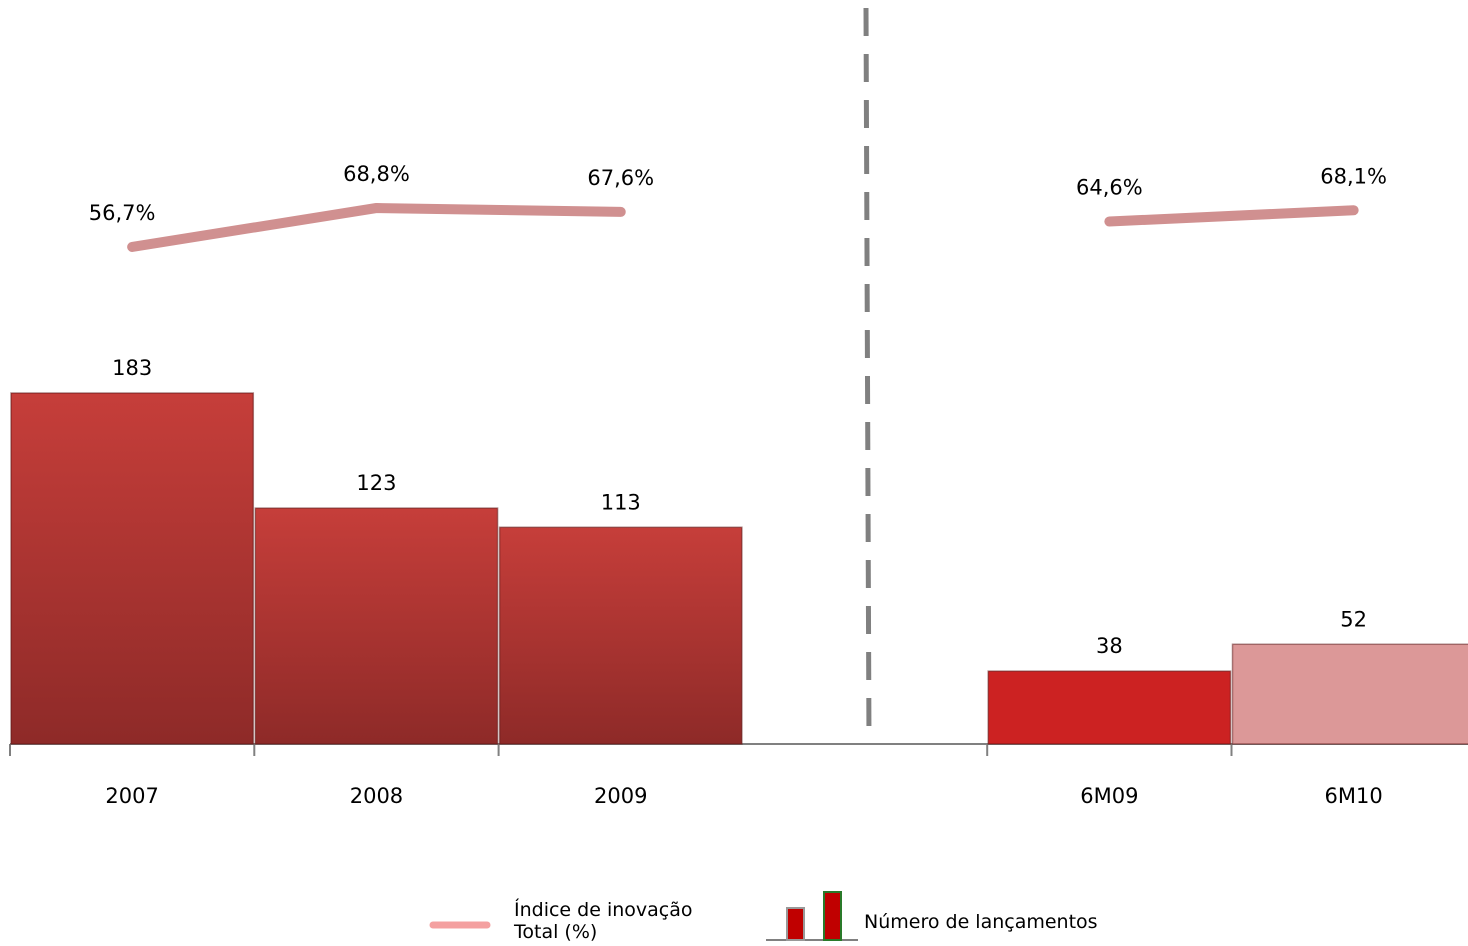 The width and height of the screenshot is (1468, 946). I want to click on line-value-label: 68,1%, so click(1353, 176).